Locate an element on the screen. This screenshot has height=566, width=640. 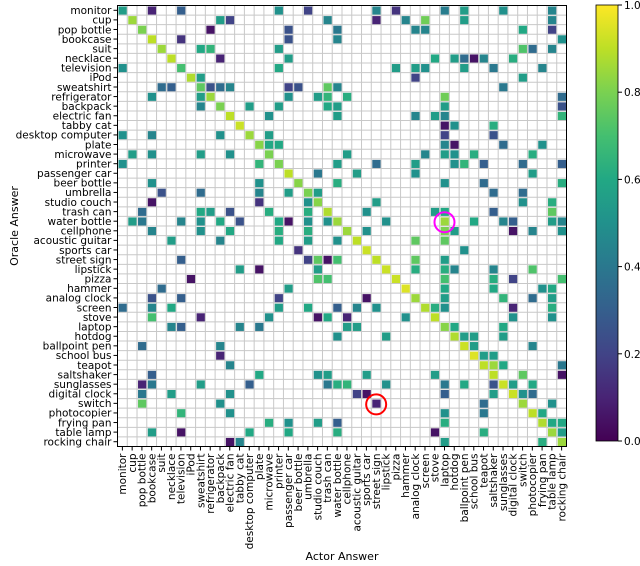
y-tick-label: plate is located at coordinates (98, 145).